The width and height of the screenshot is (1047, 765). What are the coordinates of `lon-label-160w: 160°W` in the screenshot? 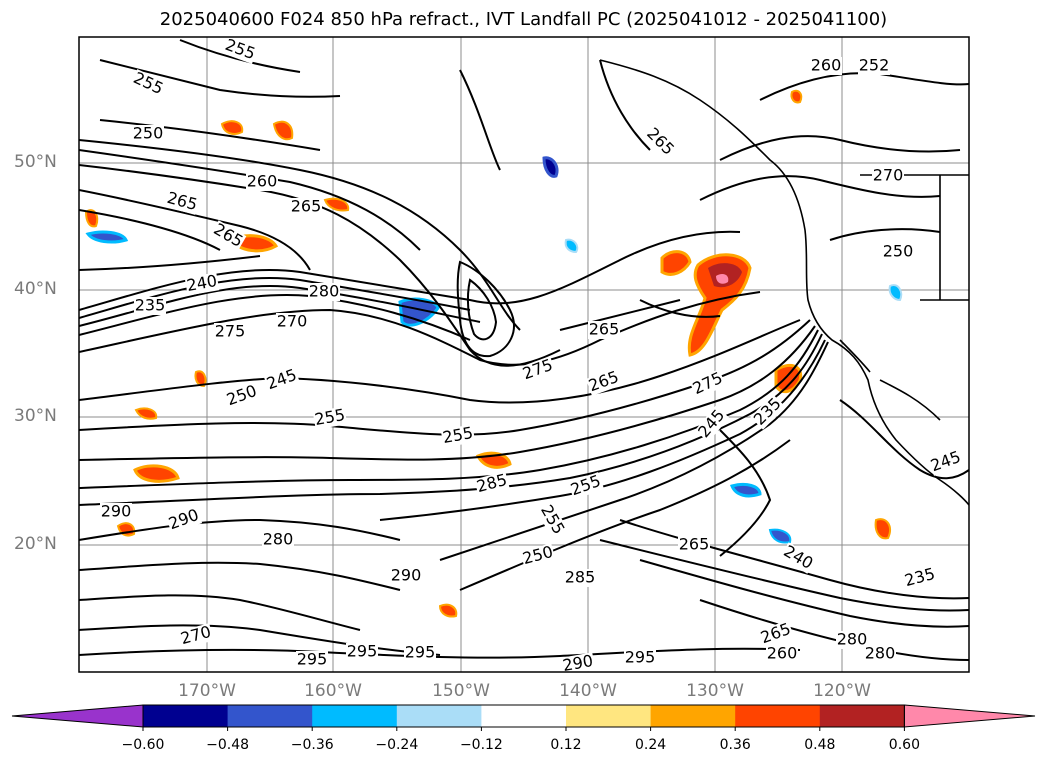 It's located at (333, 691).